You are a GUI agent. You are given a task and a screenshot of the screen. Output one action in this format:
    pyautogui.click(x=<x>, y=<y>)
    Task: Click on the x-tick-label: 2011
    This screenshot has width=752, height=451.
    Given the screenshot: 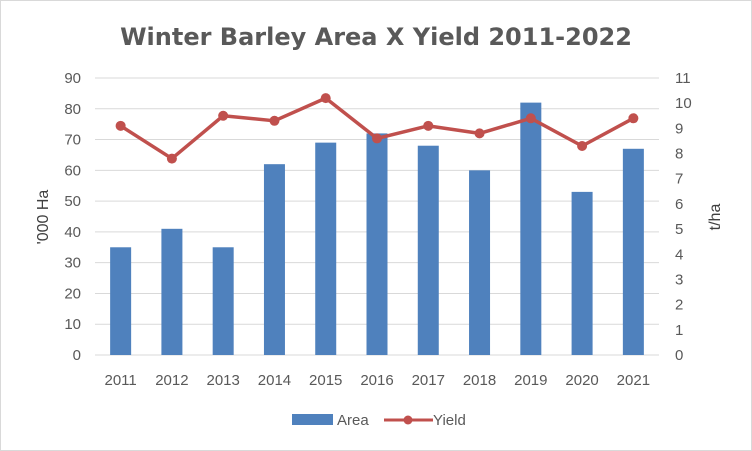 What is the action you would take?
    pyautogui.click(x=121, y=380)
    